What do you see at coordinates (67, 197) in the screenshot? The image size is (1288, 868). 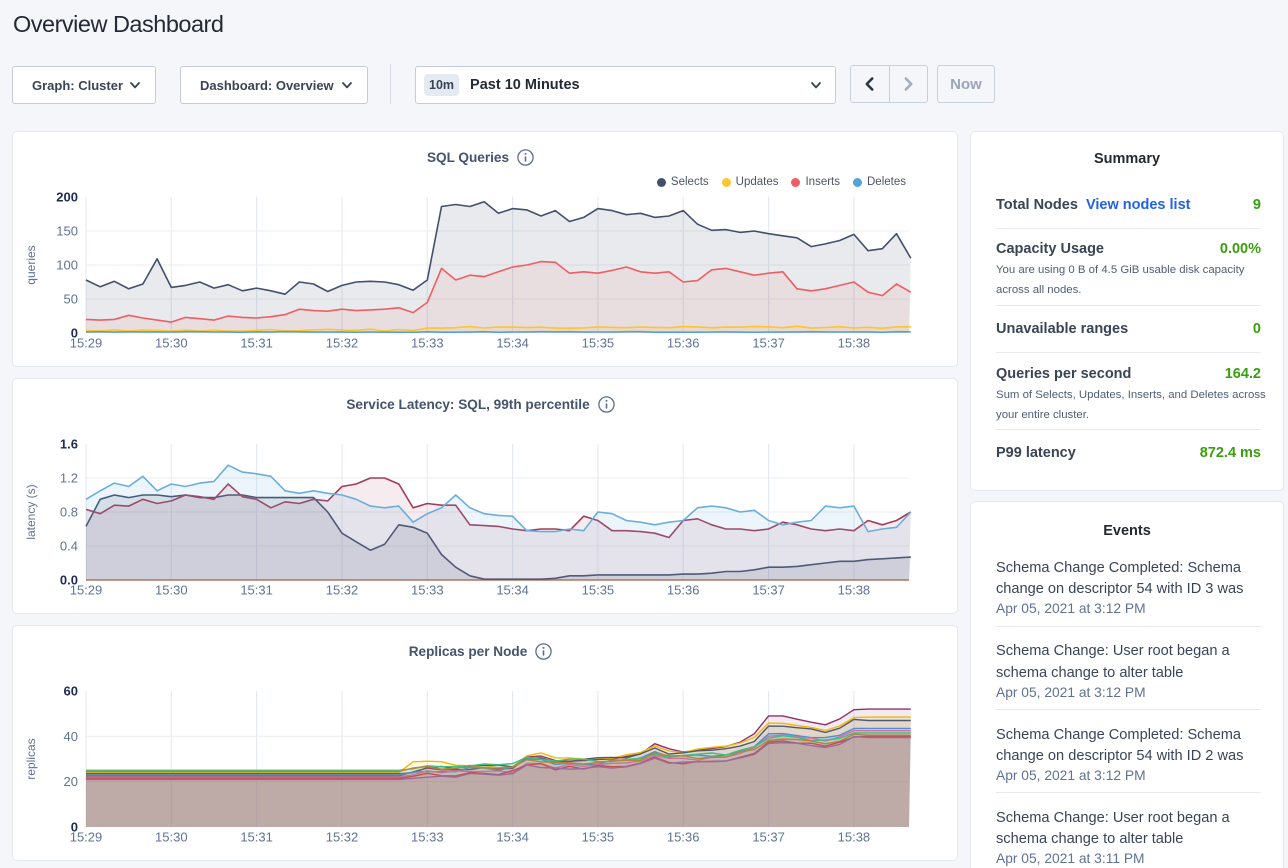 I see `svg-text: 200` at bounding box center [67, 197].